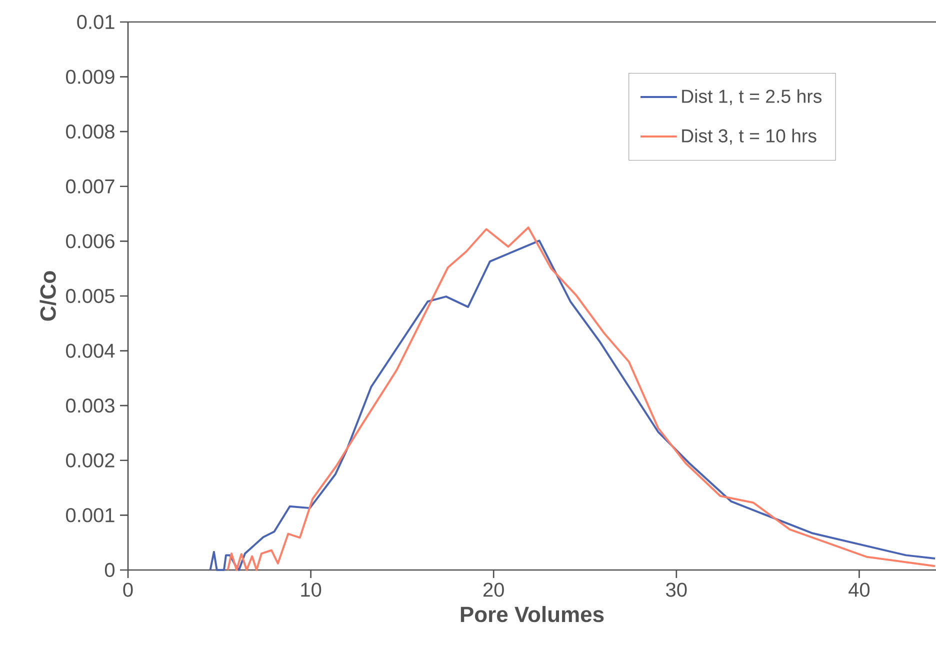 The image size is (936, 657). What do you see at coordinates (90, 351) in the screenshot?
I see `y-tick-label: 0.004` at bounding box center [90, 351].